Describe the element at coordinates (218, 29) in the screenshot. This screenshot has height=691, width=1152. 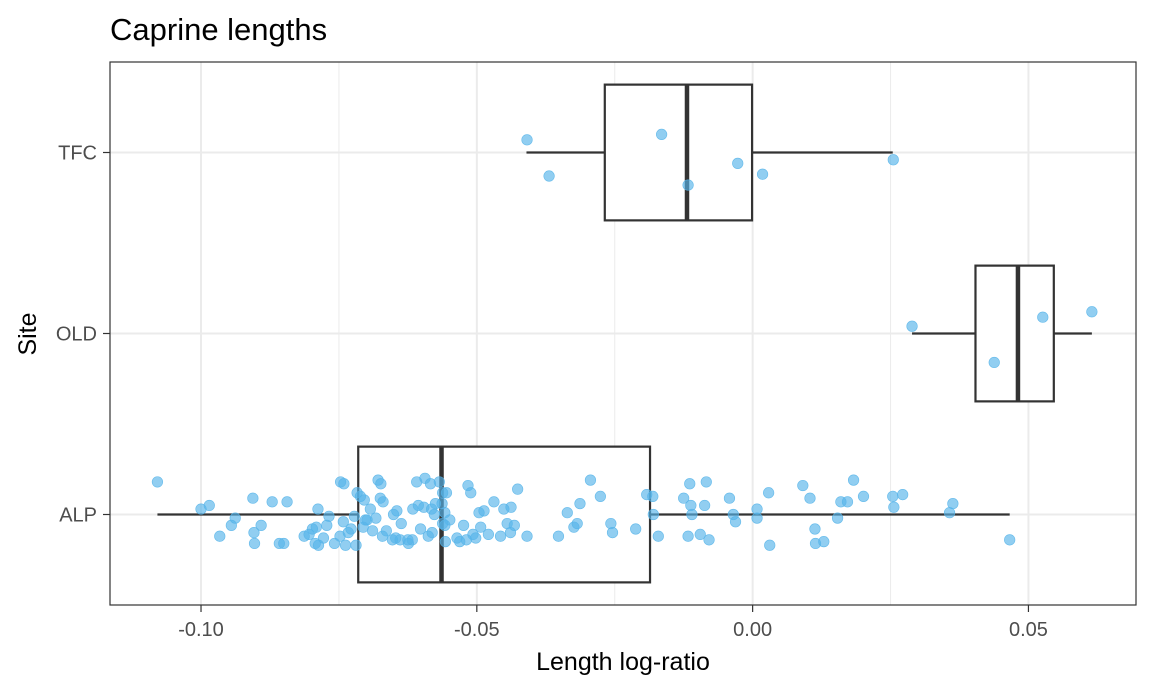
I see `chart-title: Caprine lengths` at that location.